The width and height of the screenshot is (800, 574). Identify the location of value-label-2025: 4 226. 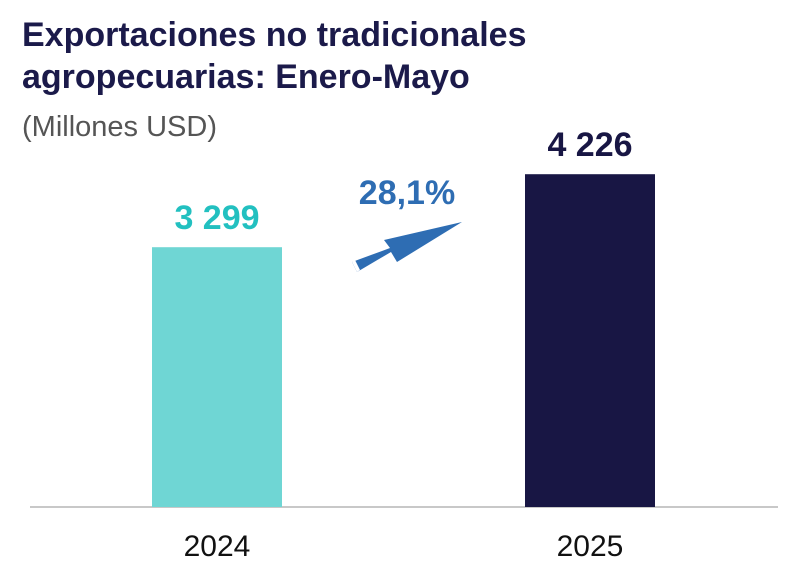
(589, 145).